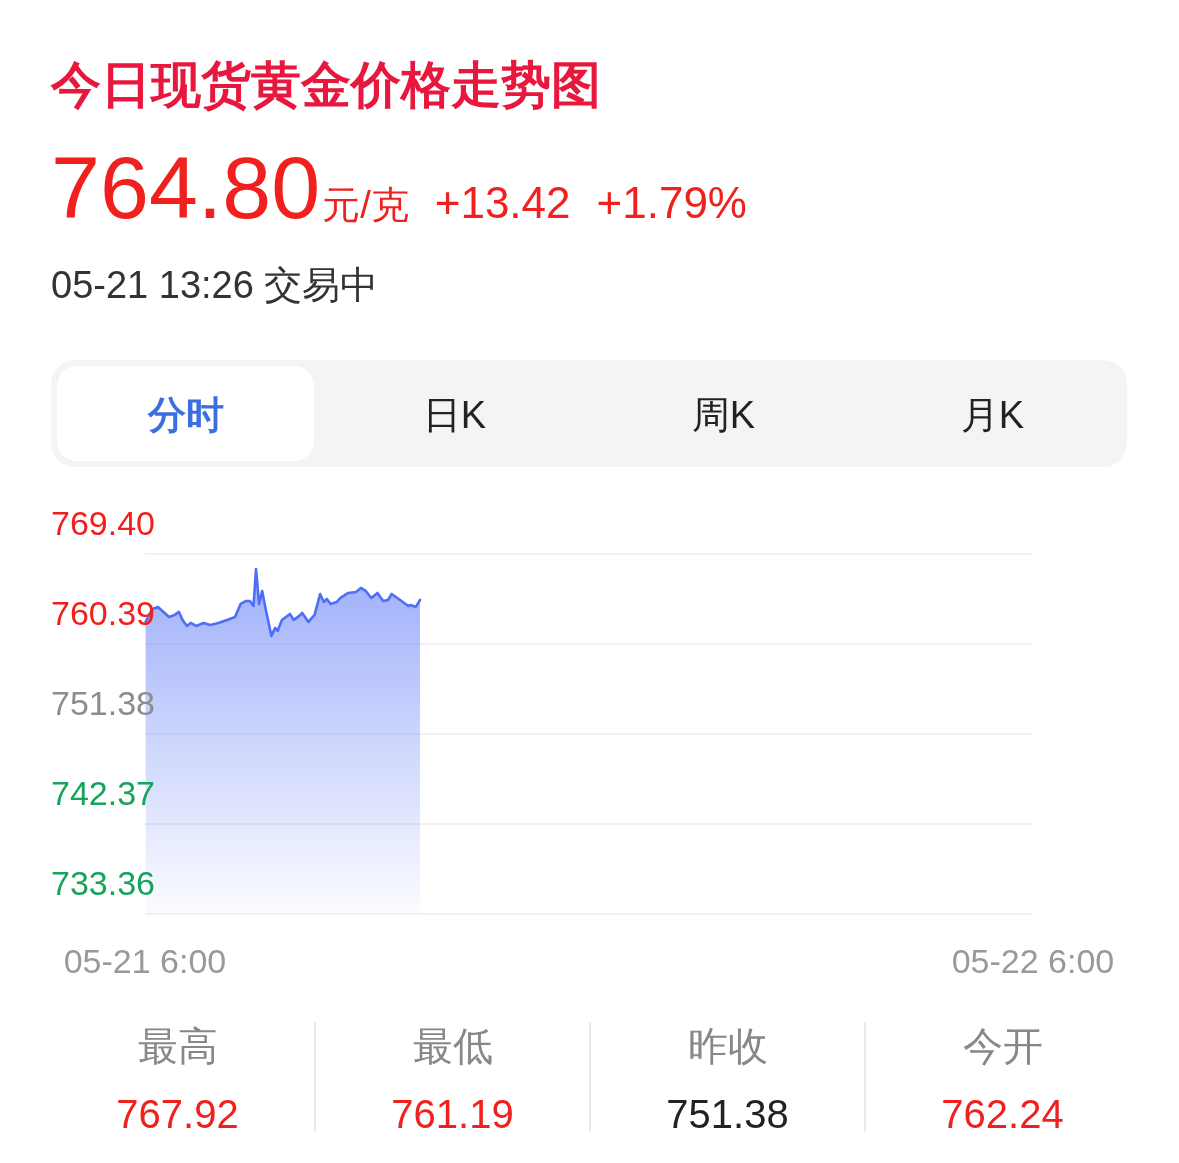 This screenshot has width=1179, height=1163. What do you see at coordinates (365, 205) in the screenshot?
I see `text: 元/克` at bounding box center [365, 205].